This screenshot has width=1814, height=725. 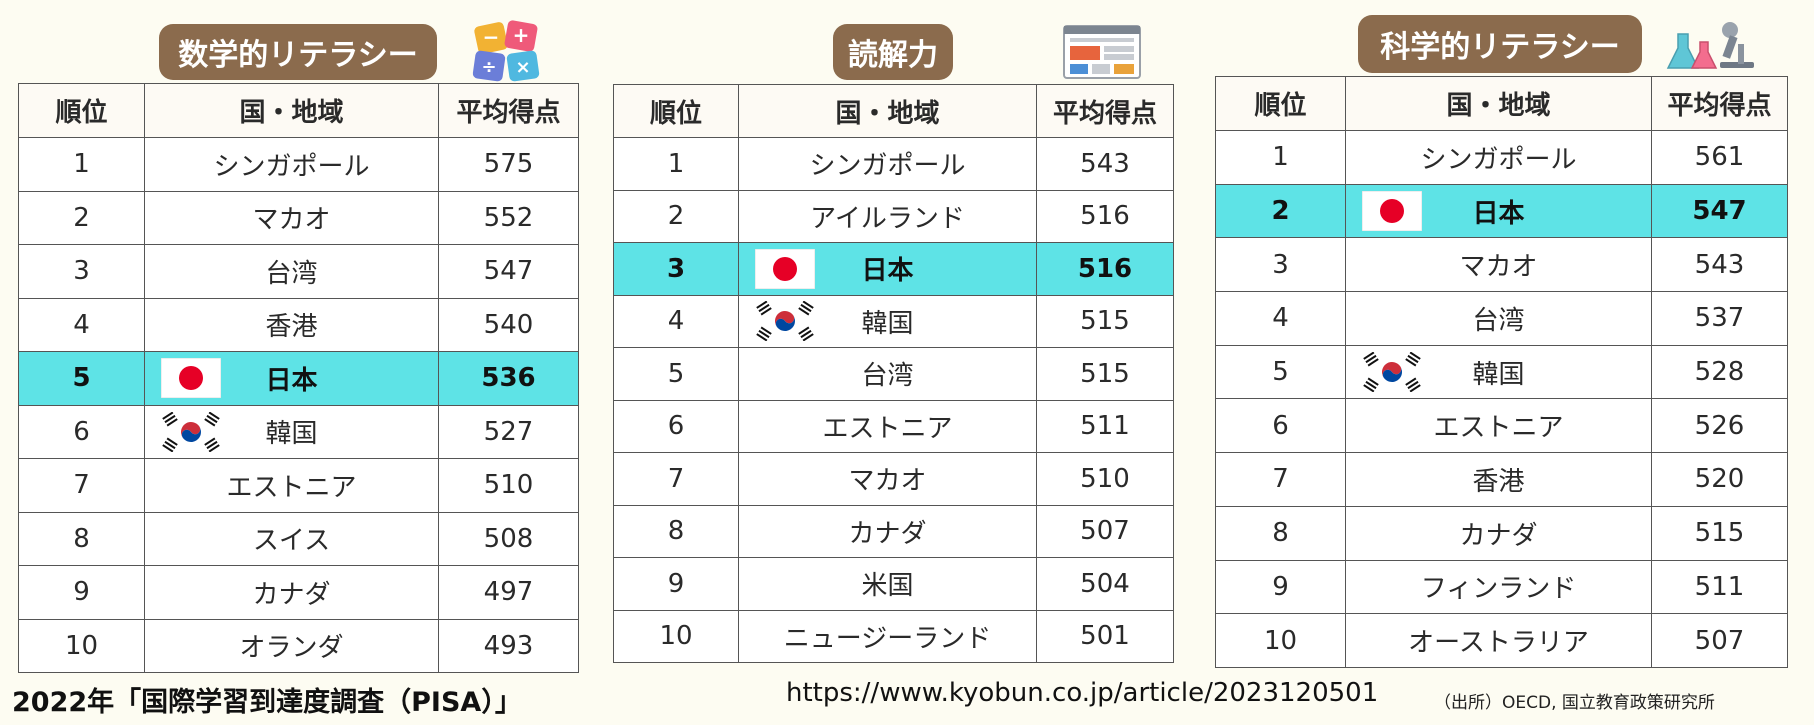 I want to click on rank-cell: 2, so click(x=1280, y=211).